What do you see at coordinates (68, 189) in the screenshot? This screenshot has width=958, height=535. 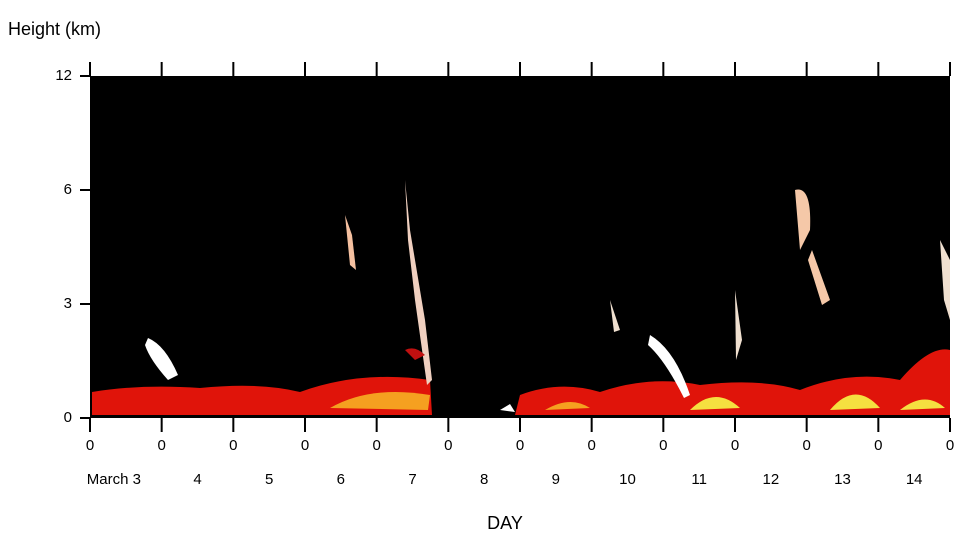 I see `y-tick-label: 6` at bounding box center [68, 189].